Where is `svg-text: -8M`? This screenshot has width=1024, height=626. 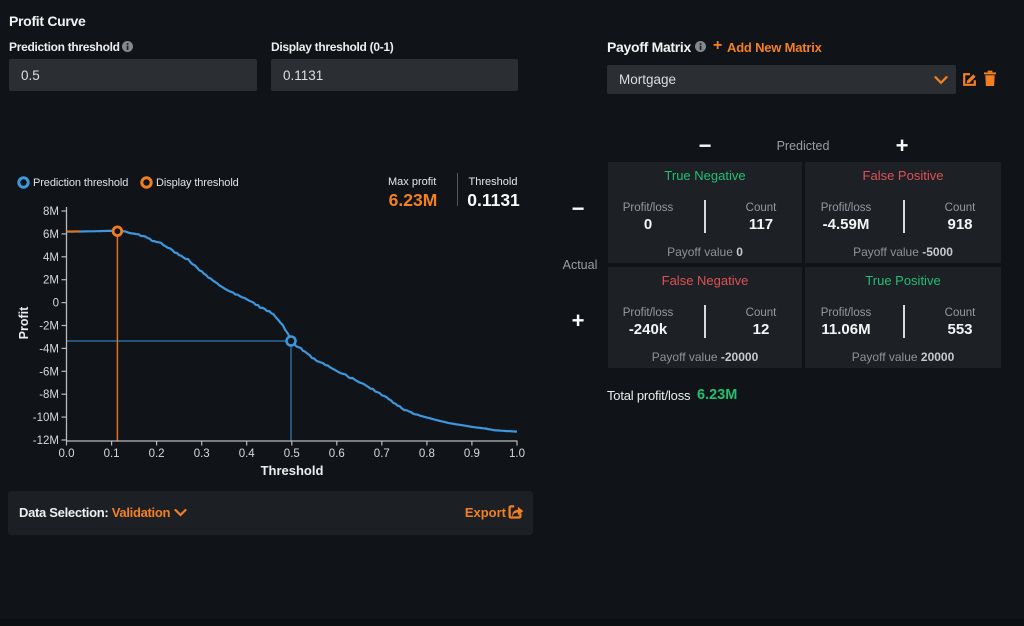 svg-text: -8M is located at coordinates (49, 395).